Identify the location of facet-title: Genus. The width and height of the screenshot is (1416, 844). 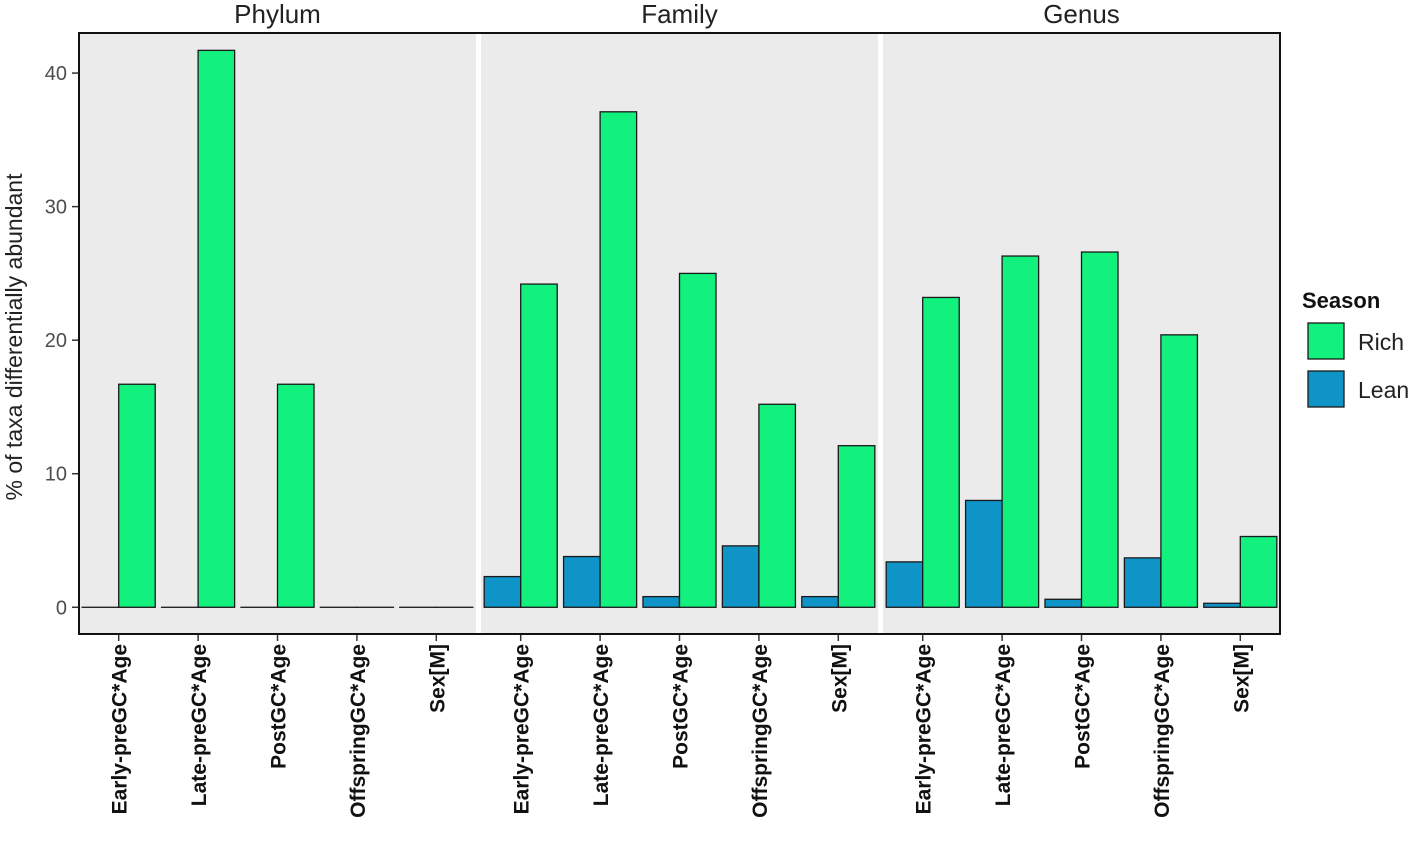
(1081, 14).